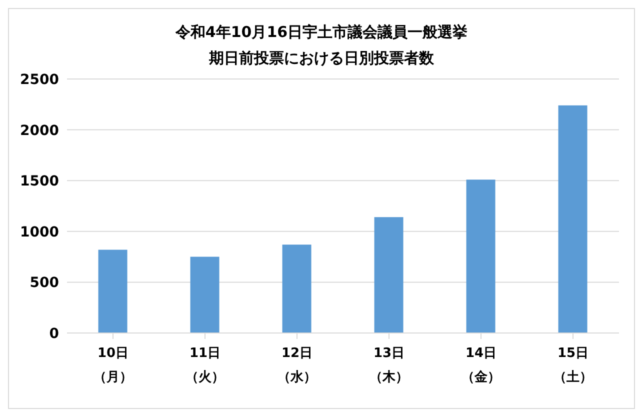 The image size is (643, 417). What do you see at coordinates (40, 232) in the screenshot?
I see `y-tick-label: 1000` at bounding box center [40, 232].